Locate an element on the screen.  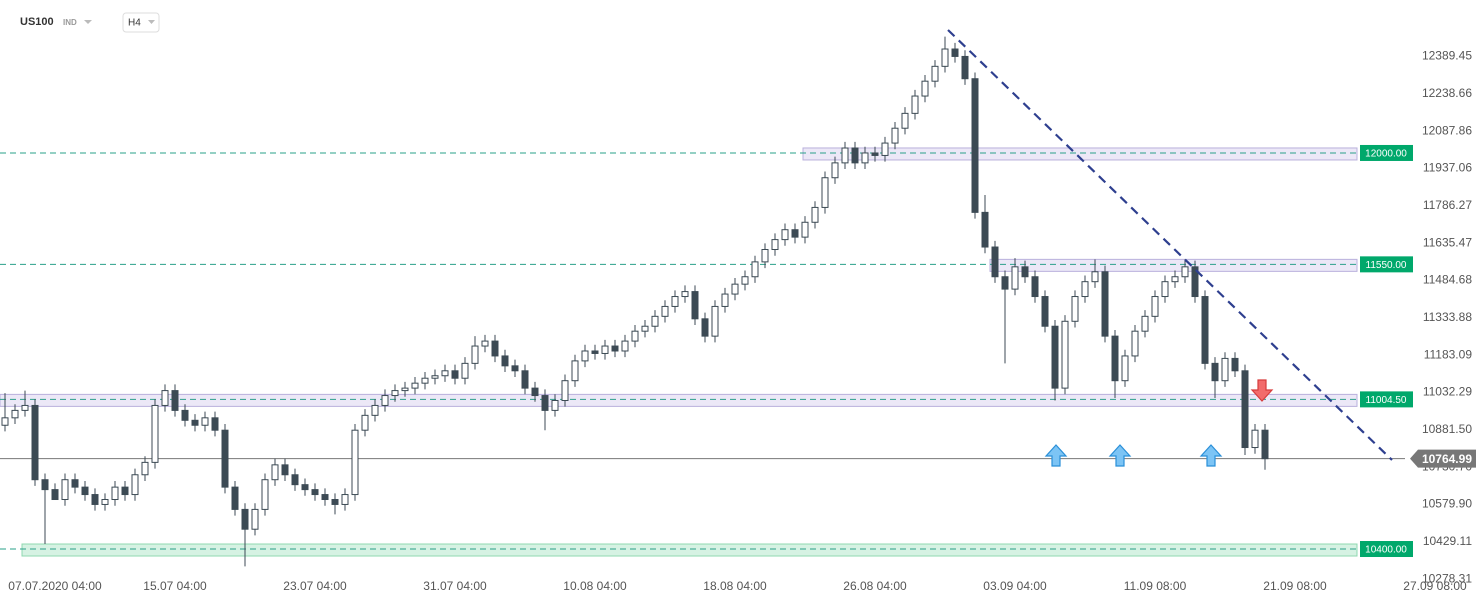
buy-arrow is located at coordinates (1211, 455).